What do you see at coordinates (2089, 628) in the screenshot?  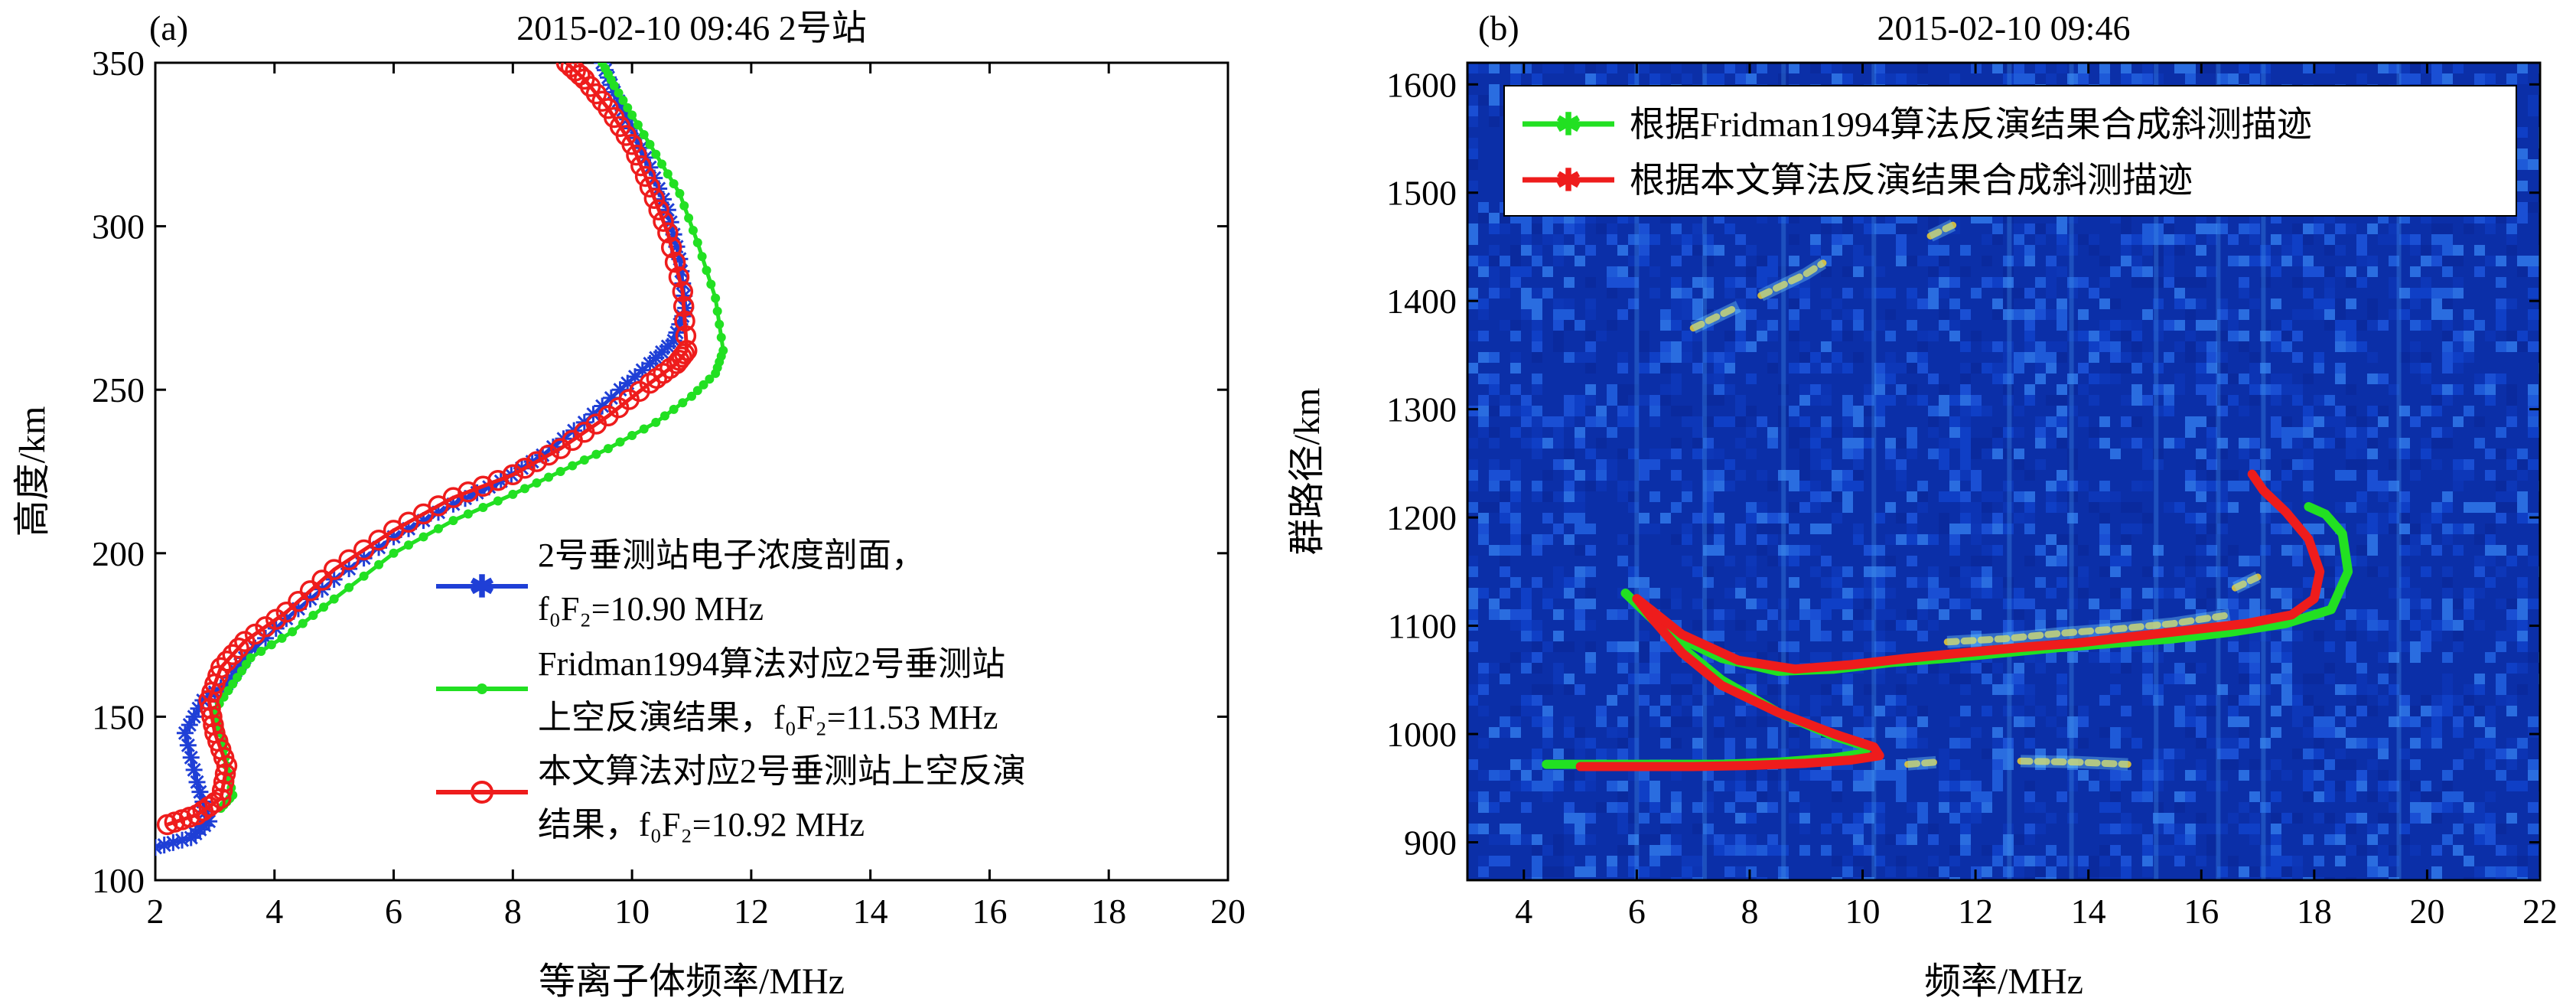 I see `echo-glow` at bounding box center [2089, 628].